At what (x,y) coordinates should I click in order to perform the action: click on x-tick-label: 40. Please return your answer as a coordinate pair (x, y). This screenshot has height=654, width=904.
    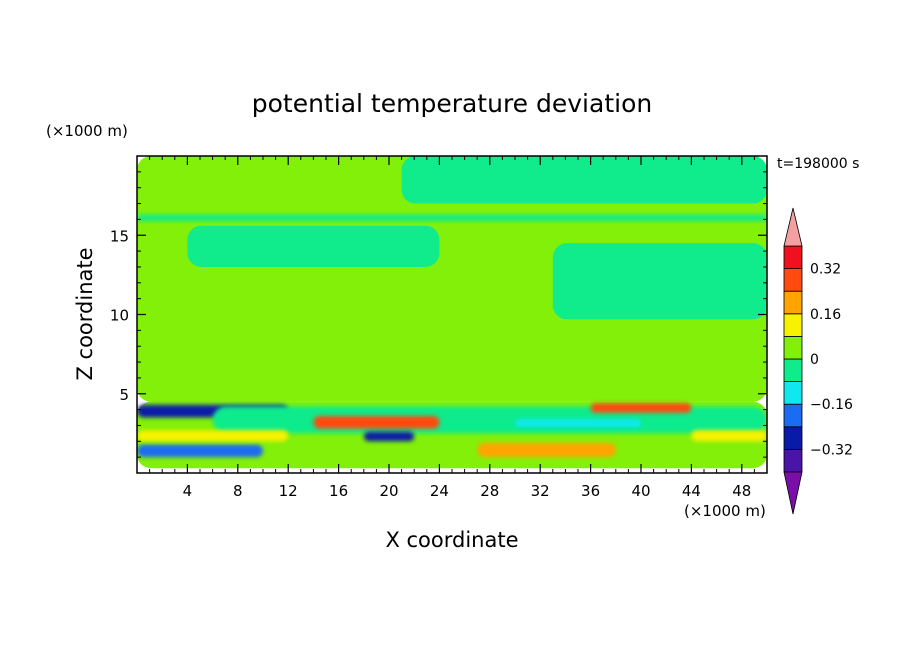
    Looking at the image, I should click on (640, 491).